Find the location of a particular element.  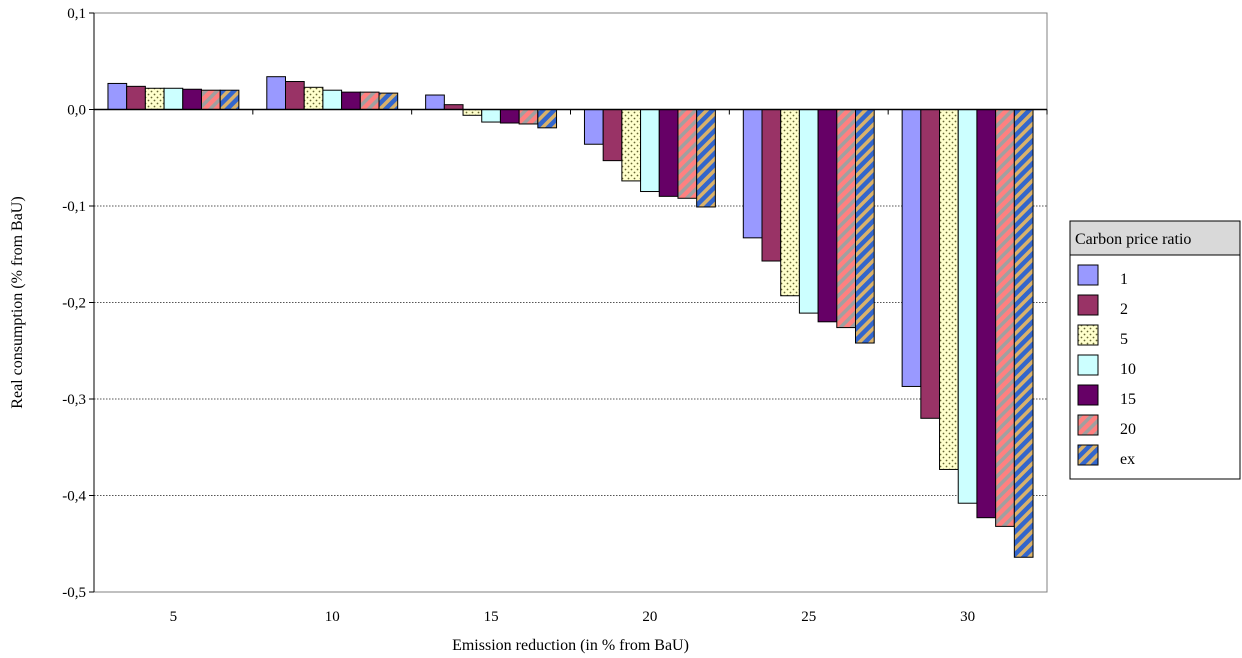

legend: Carbon price ratio 1 2 5 10 15 20 ex is located at coordinates (1155, 350).